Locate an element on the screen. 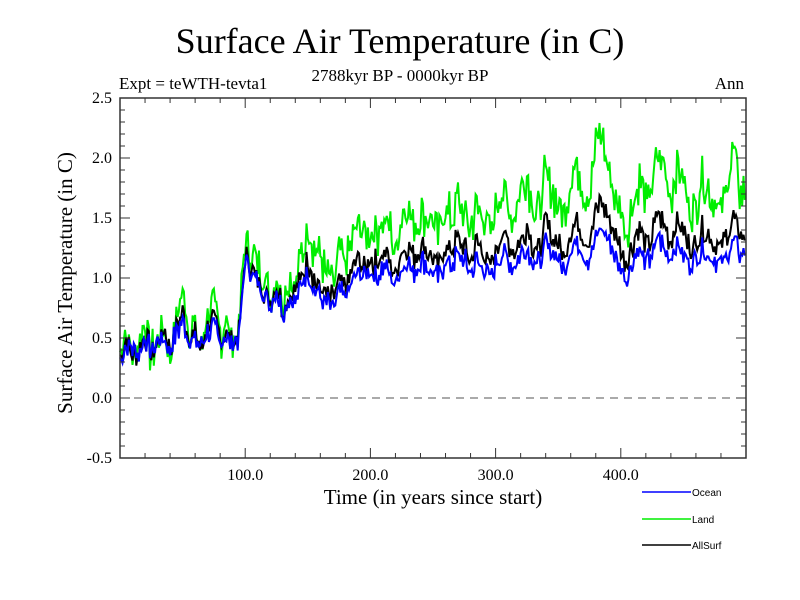  x-tick-label: 200.0 is located at coordinates (370, 475).